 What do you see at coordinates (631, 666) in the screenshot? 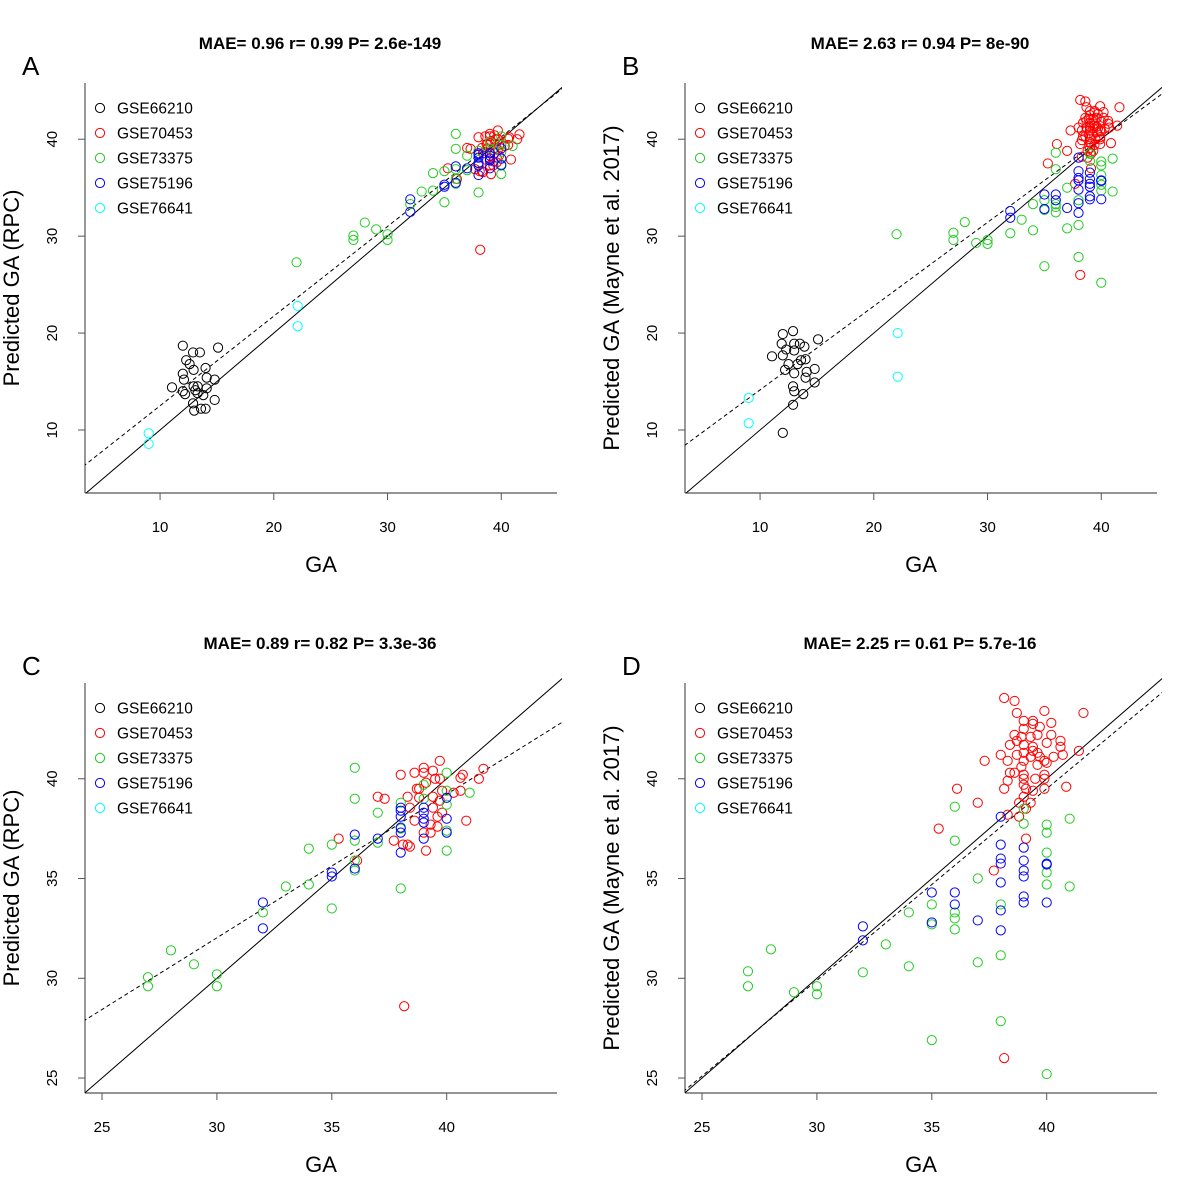
I see `panel-letter: D` at bounding box center [631, 666].